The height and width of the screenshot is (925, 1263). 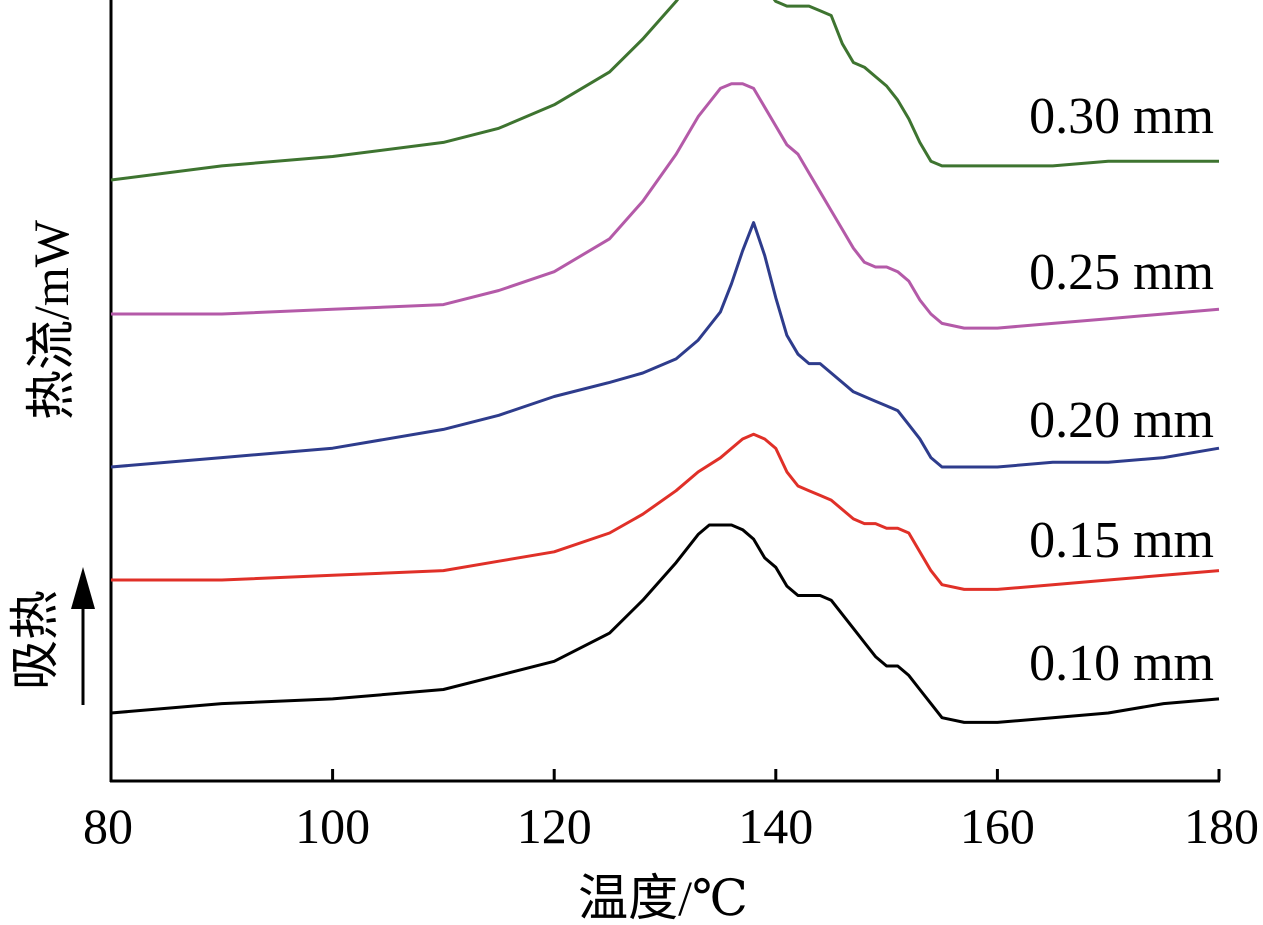 What do you see at coordinates (332, 826) in the screenshot?
I see `x-tick-label: 100` at bounding box center [332, 826].